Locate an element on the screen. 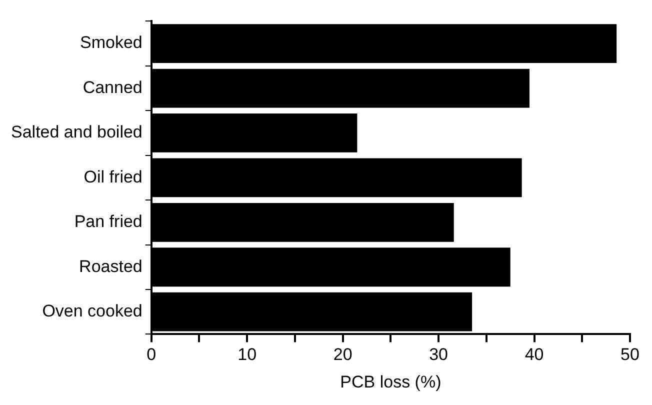 The width and height of the screenshot is (652, 405). y-tick-label: Smoked is located at coordinates (111, 42).